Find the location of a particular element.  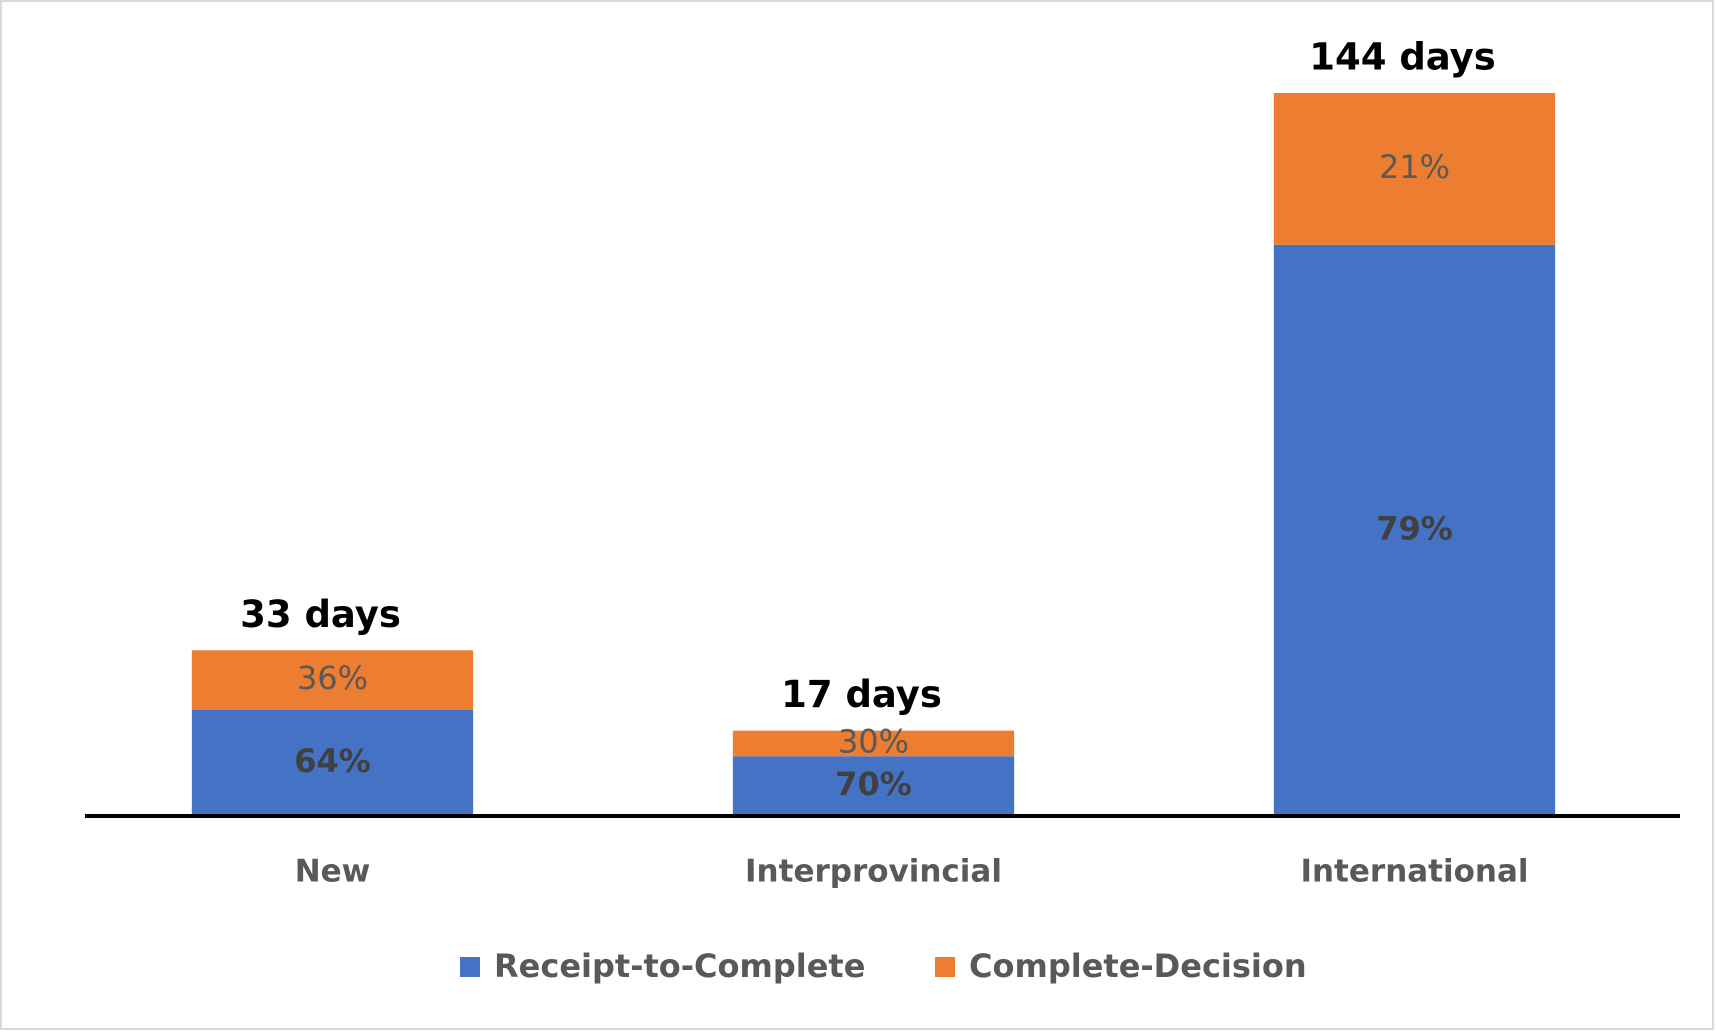

segment-label: 21% is located at coordinates (1414, 167).